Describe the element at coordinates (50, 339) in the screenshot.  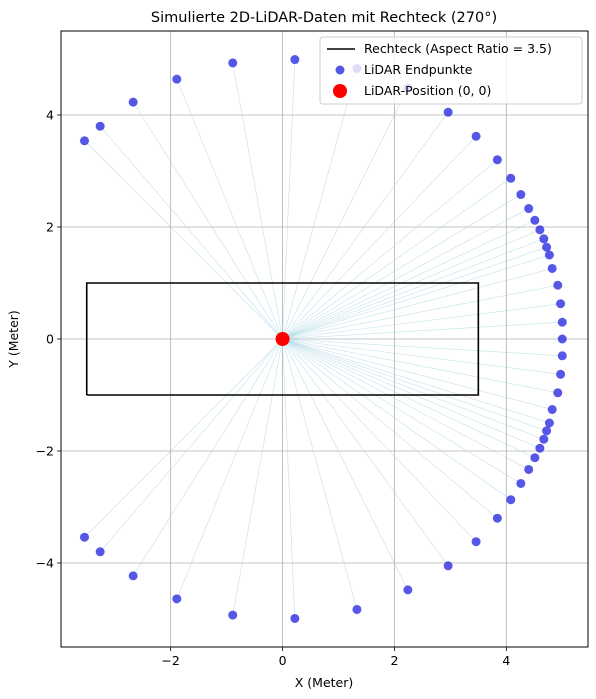
I see `y-tick-label: 0` at that location.